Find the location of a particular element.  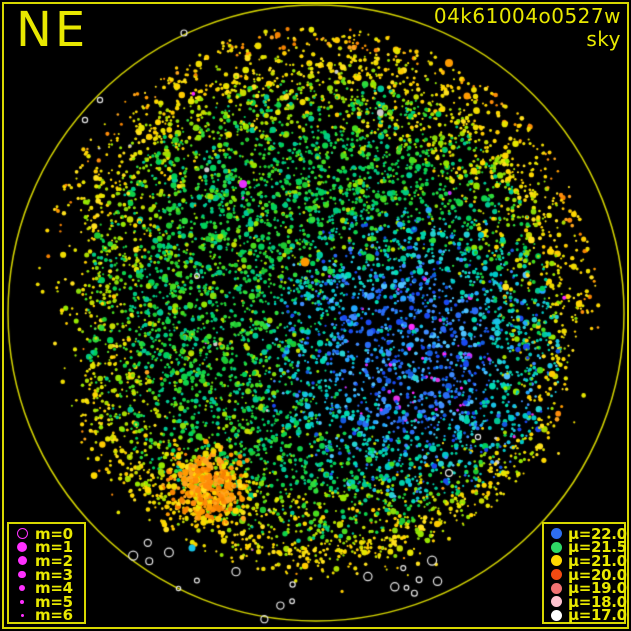

legend-row-m6: m=6 is located at coordinates (46, 615).